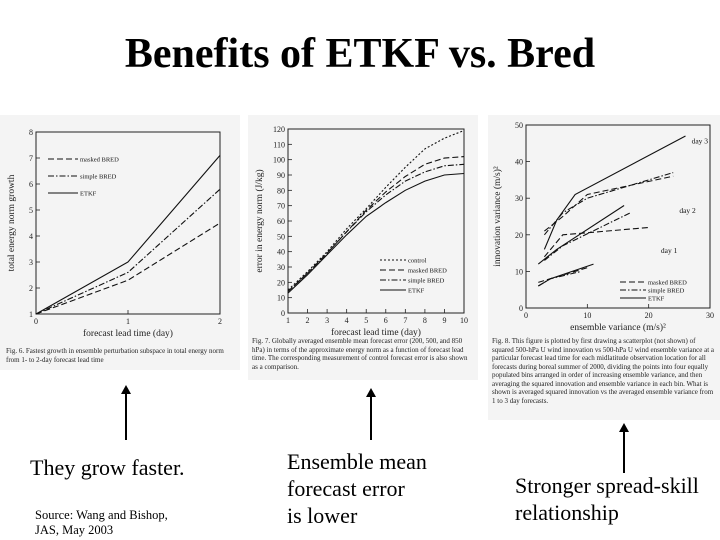  I want to click on label-spread-skill-line: relationship, so click(567, 512).